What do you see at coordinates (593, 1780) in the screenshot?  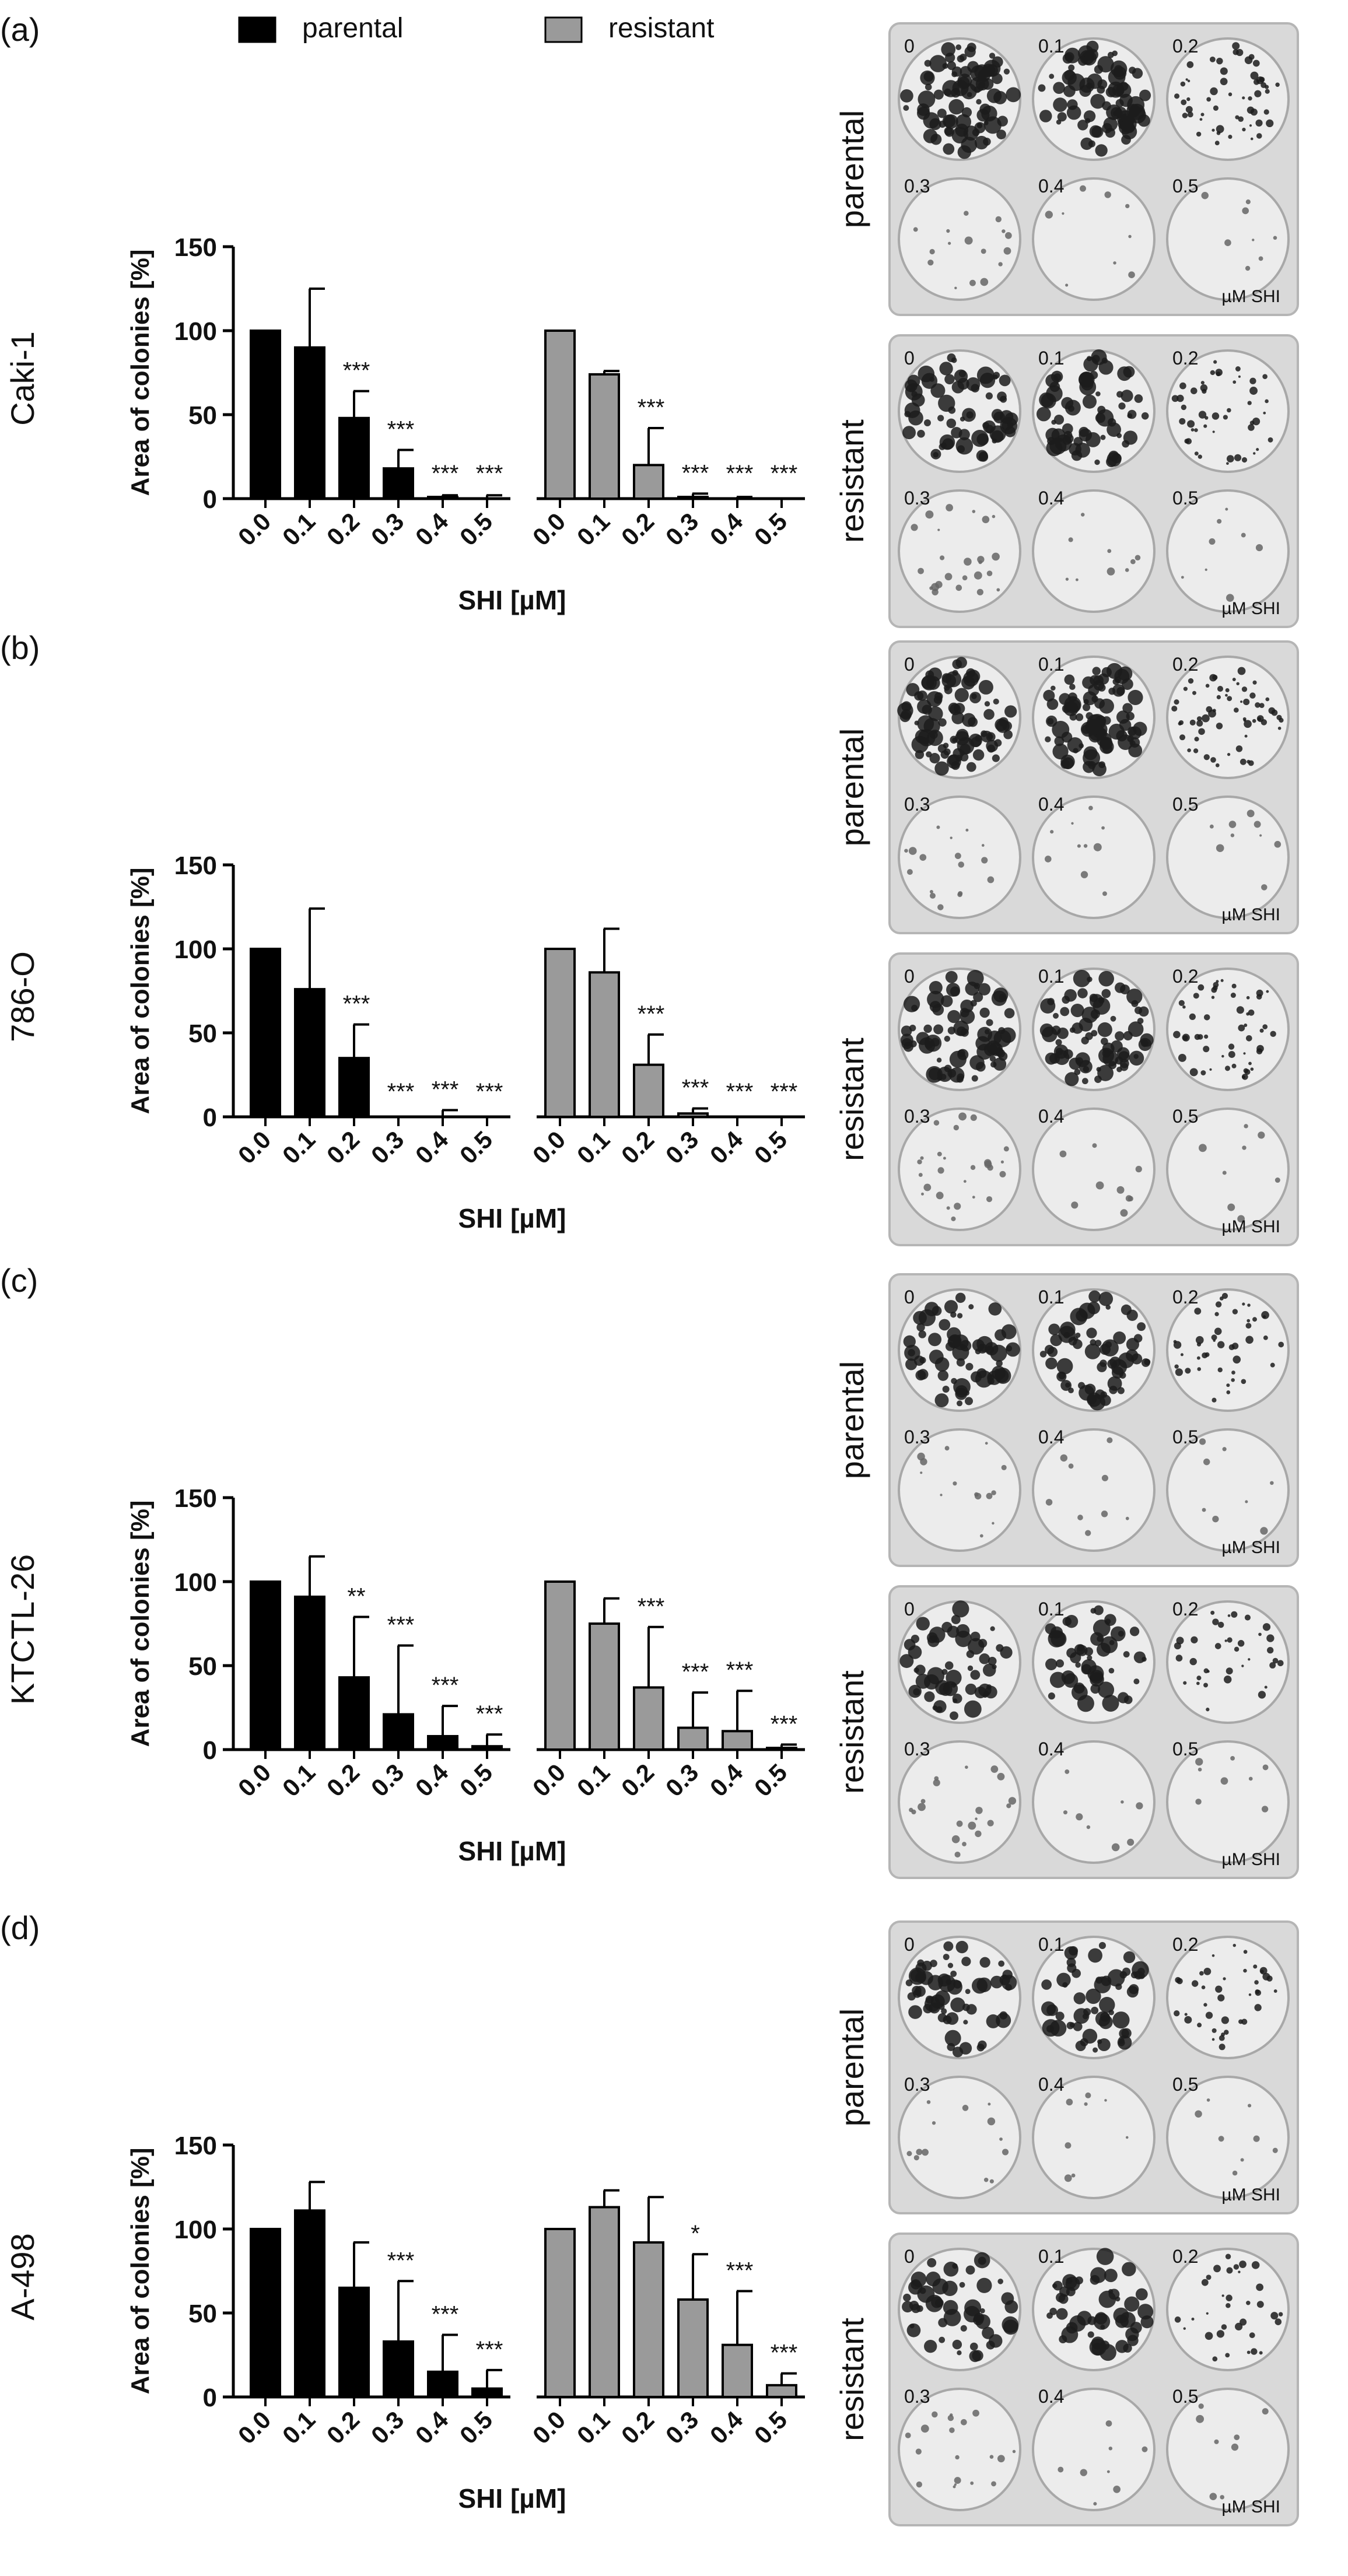 I see `x-tick-label: 0.1` at bounding box center [593, 1780].